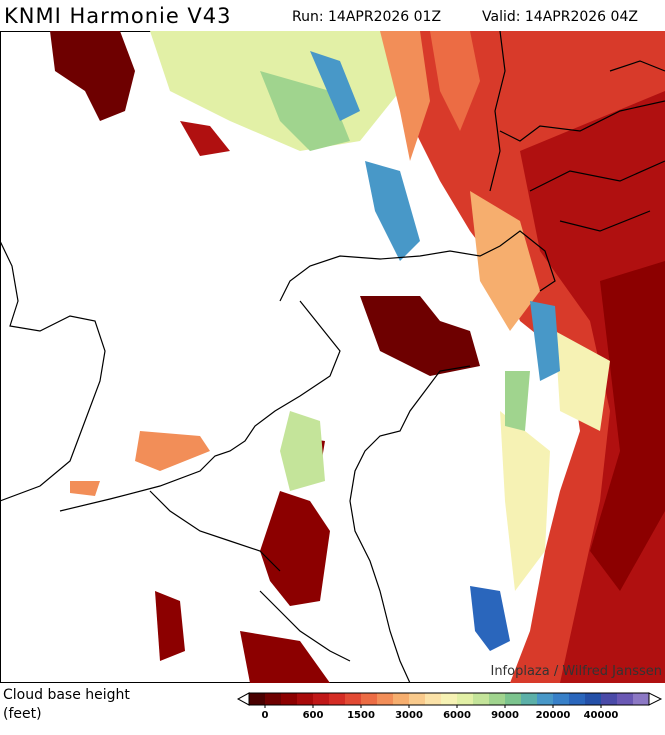 This screenshot has width=665, height=735. Describe the element at coordinates (361, 715) in the screenshot. I see `colorbar-tick-label: 1500` at that location.